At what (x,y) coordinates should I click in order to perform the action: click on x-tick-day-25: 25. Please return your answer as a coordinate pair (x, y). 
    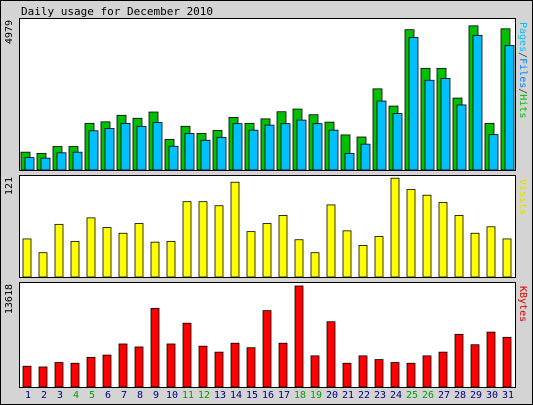
    Looking at the image, I should click on (412, 395).